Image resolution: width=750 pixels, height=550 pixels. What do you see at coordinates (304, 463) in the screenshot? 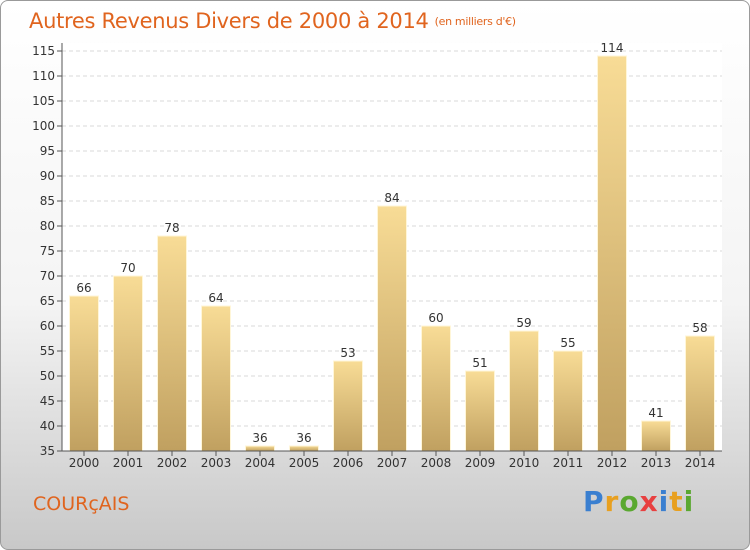
I see `x-tick-label: 2005` at bounding box center [304, 463].